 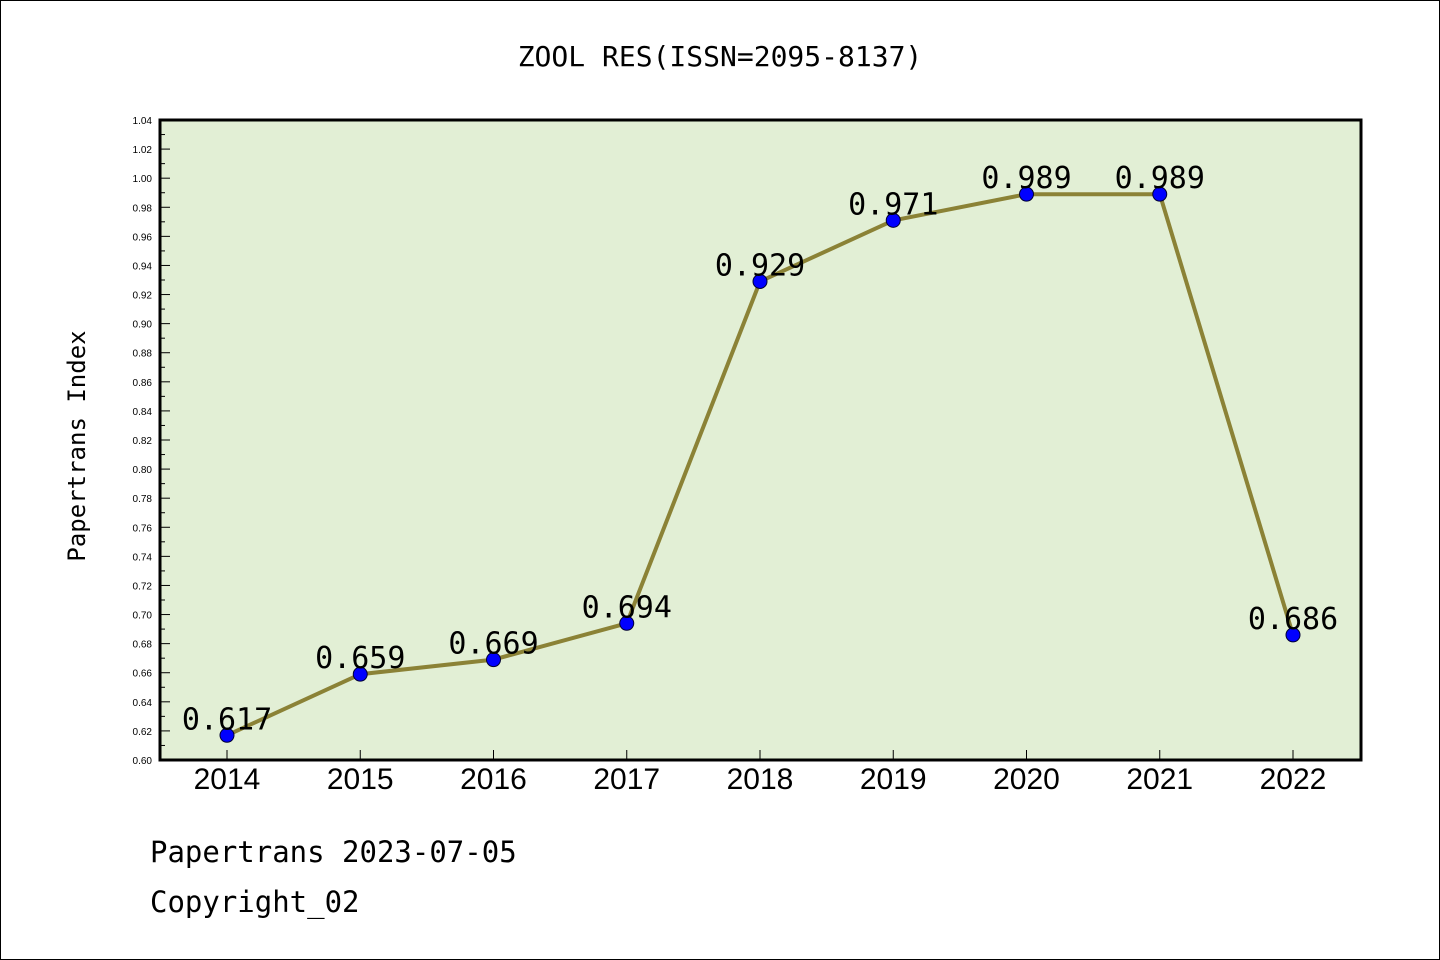 I want to click on y-tick-label: 0.80, so click(x=143, y=470).